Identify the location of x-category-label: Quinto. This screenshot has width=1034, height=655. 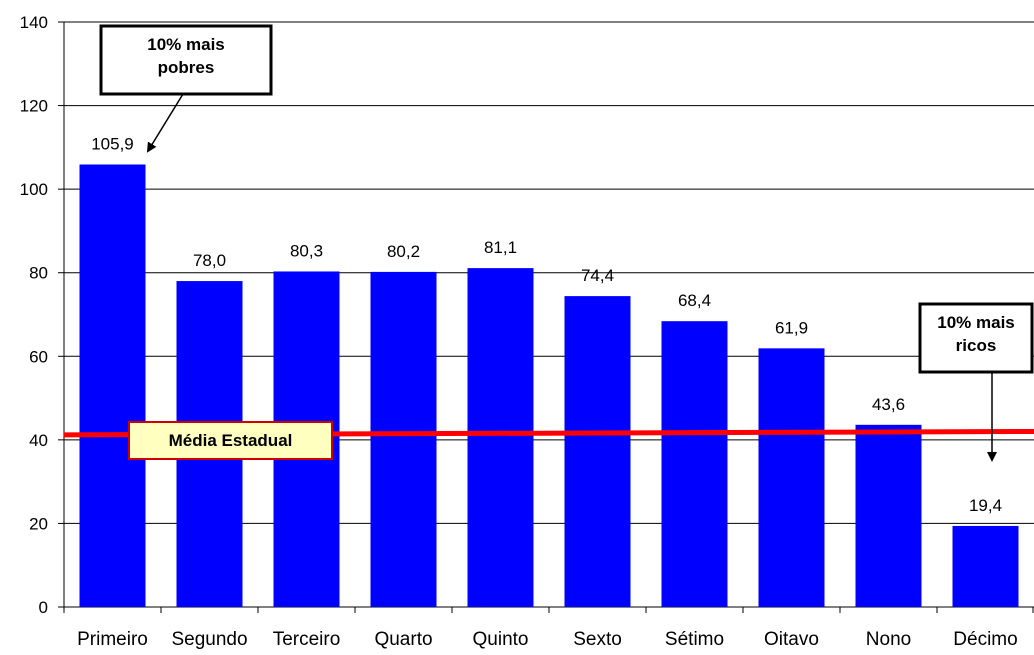
(501, 639).